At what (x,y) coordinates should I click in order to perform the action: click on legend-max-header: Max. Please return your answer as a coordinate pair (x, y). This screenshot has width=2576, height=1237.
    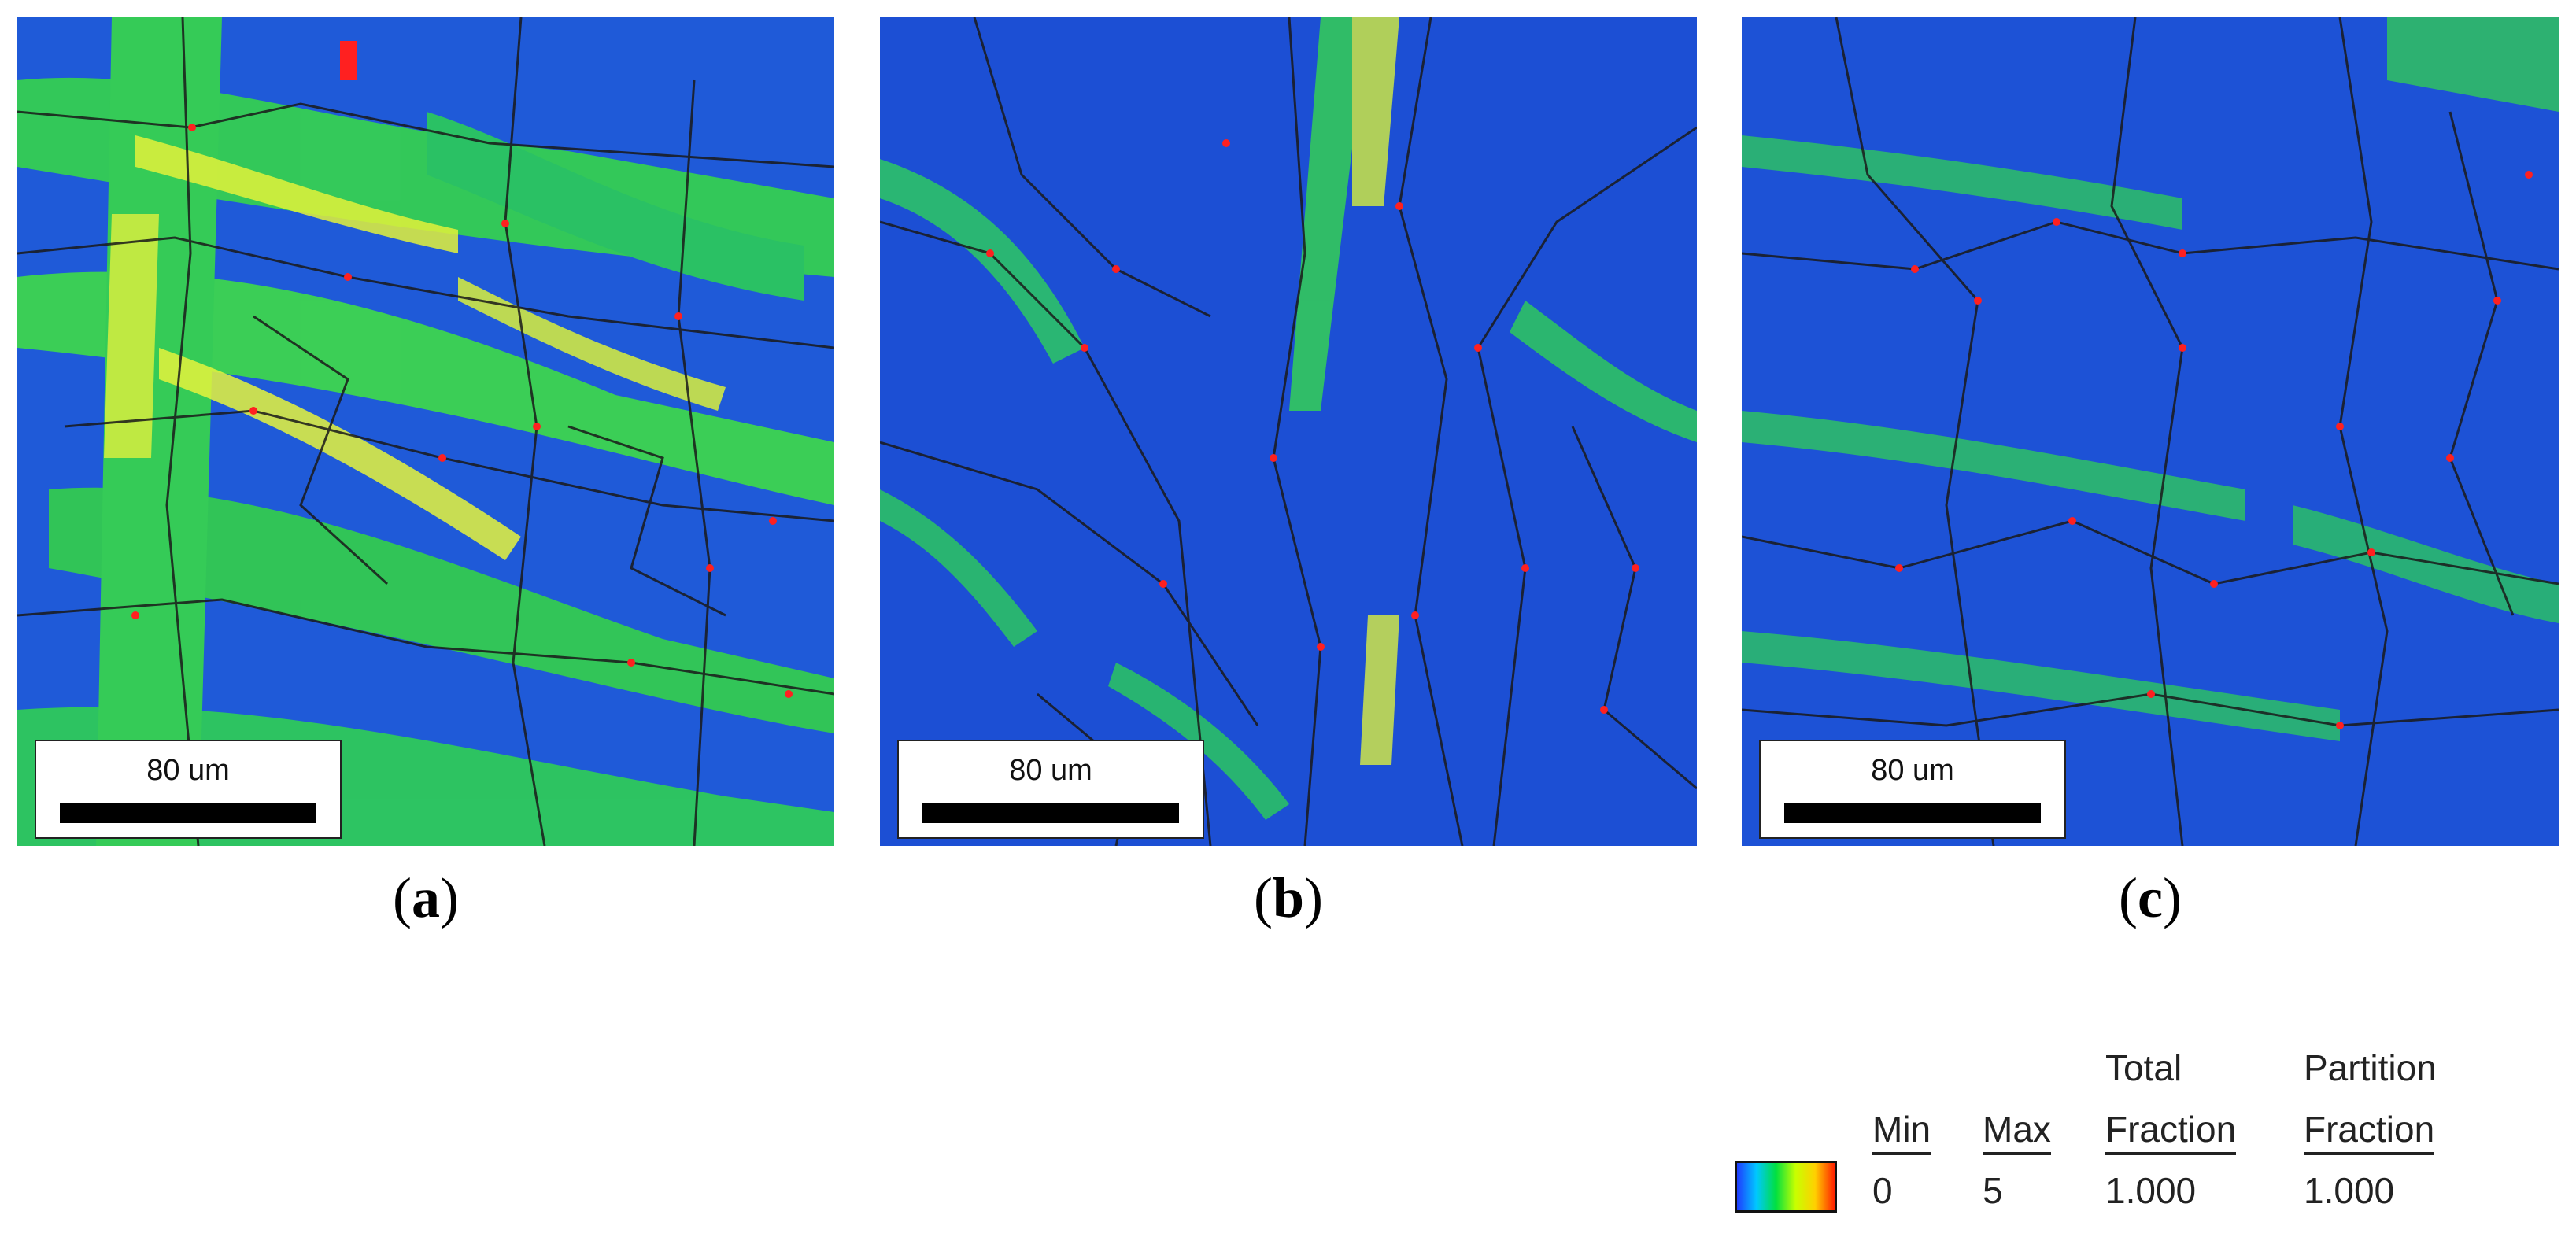
    Looking at the image, I should click on (2017, 1131).